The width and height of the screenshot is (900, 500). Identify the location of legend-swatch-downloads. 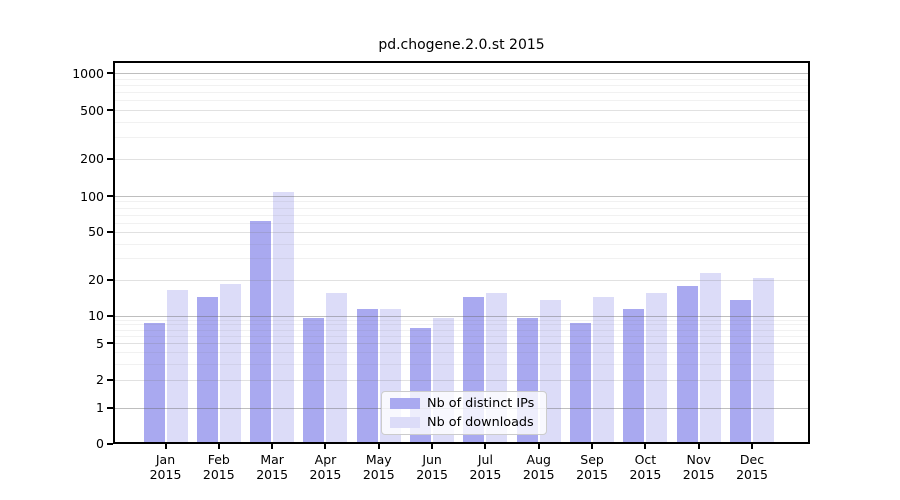
(405, 422).